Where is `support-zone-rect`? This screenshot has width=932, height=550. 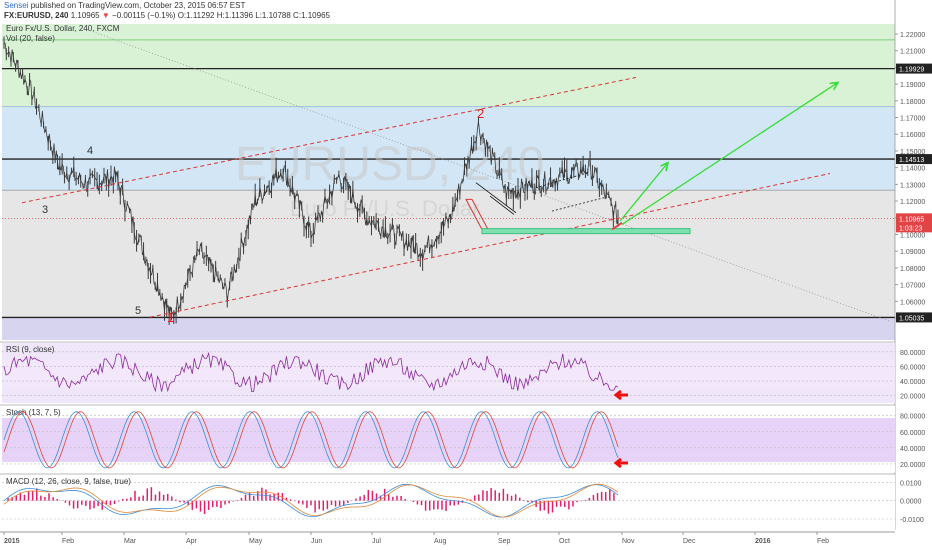 support-zone-rect is located at coordinates (586, 231).